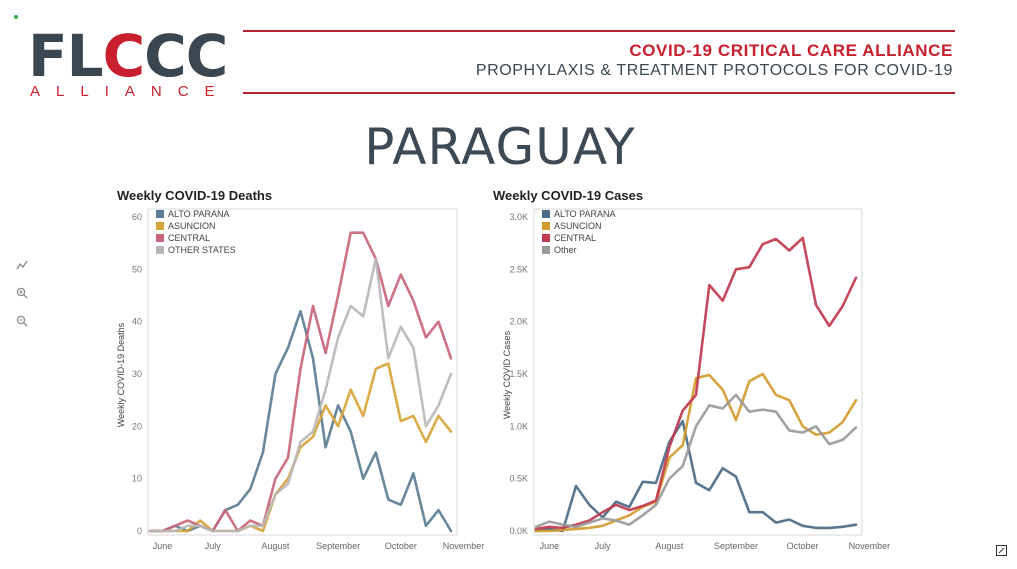  I want to click on header-bottom-rule, so click(599, 93).